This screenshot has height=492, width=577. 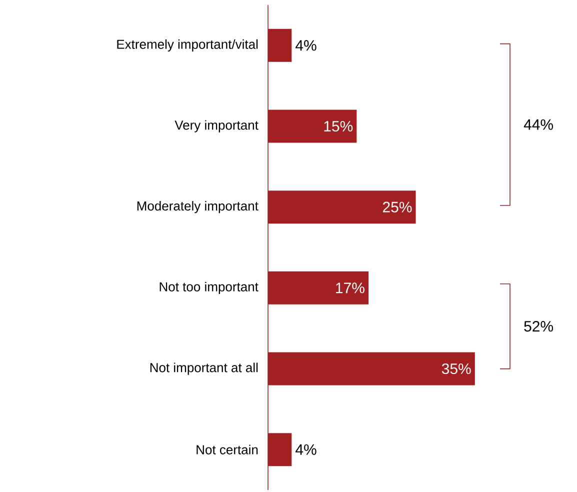 What do you see at coordinates (187, 45) in the screenshot?
I see `y-tick-label: Extremely important/vital` at bounding box center [187, 45].